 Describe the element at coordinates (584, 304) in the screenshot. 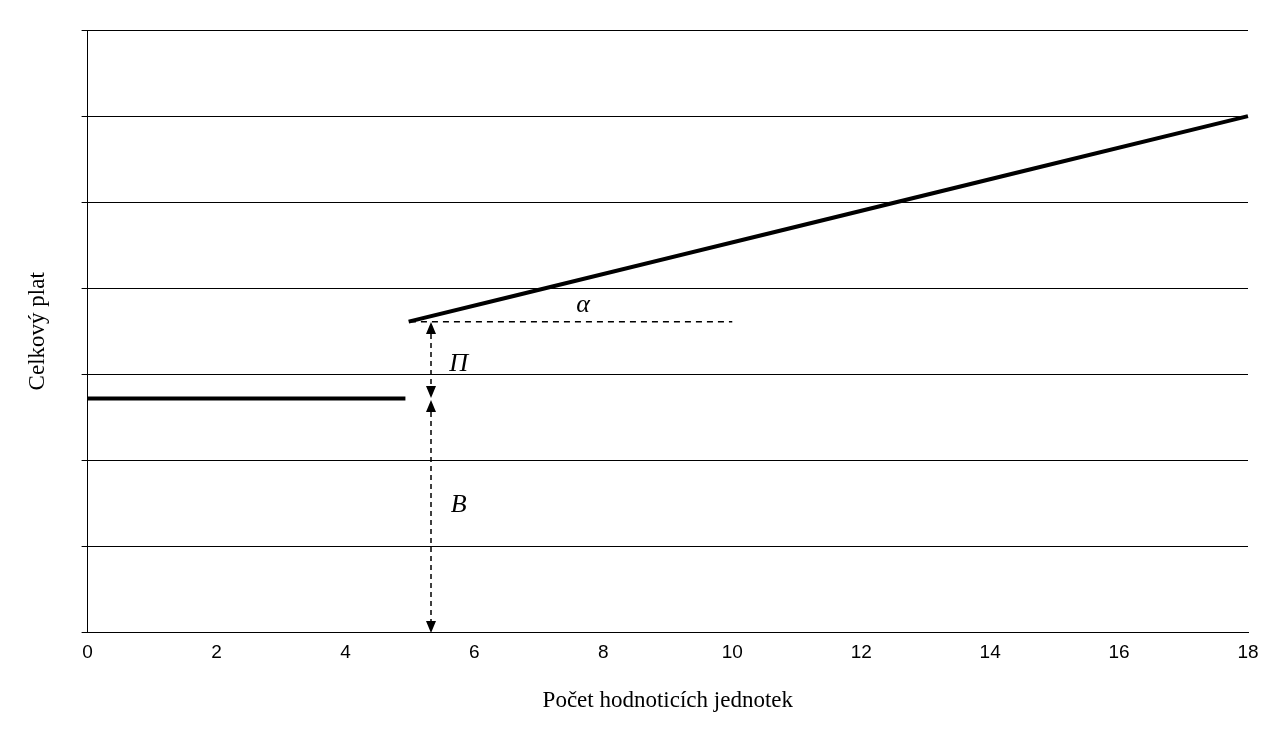

I see `annotation: α` at that location.